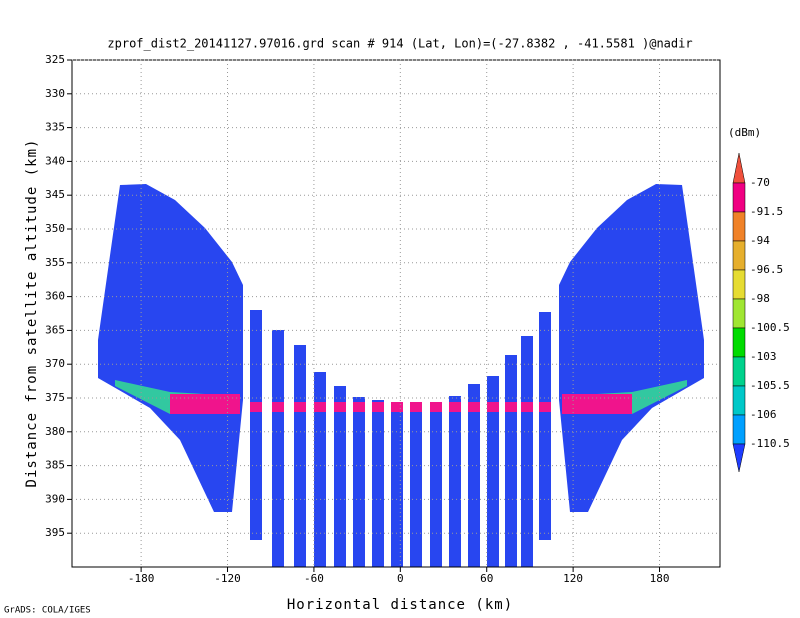 This screenshot has height=618, width=800. Describe the element at coordinates (32, 313) in the screenshot. I see `y-axis-label: Distance from satellite altitude (km)` at that location.